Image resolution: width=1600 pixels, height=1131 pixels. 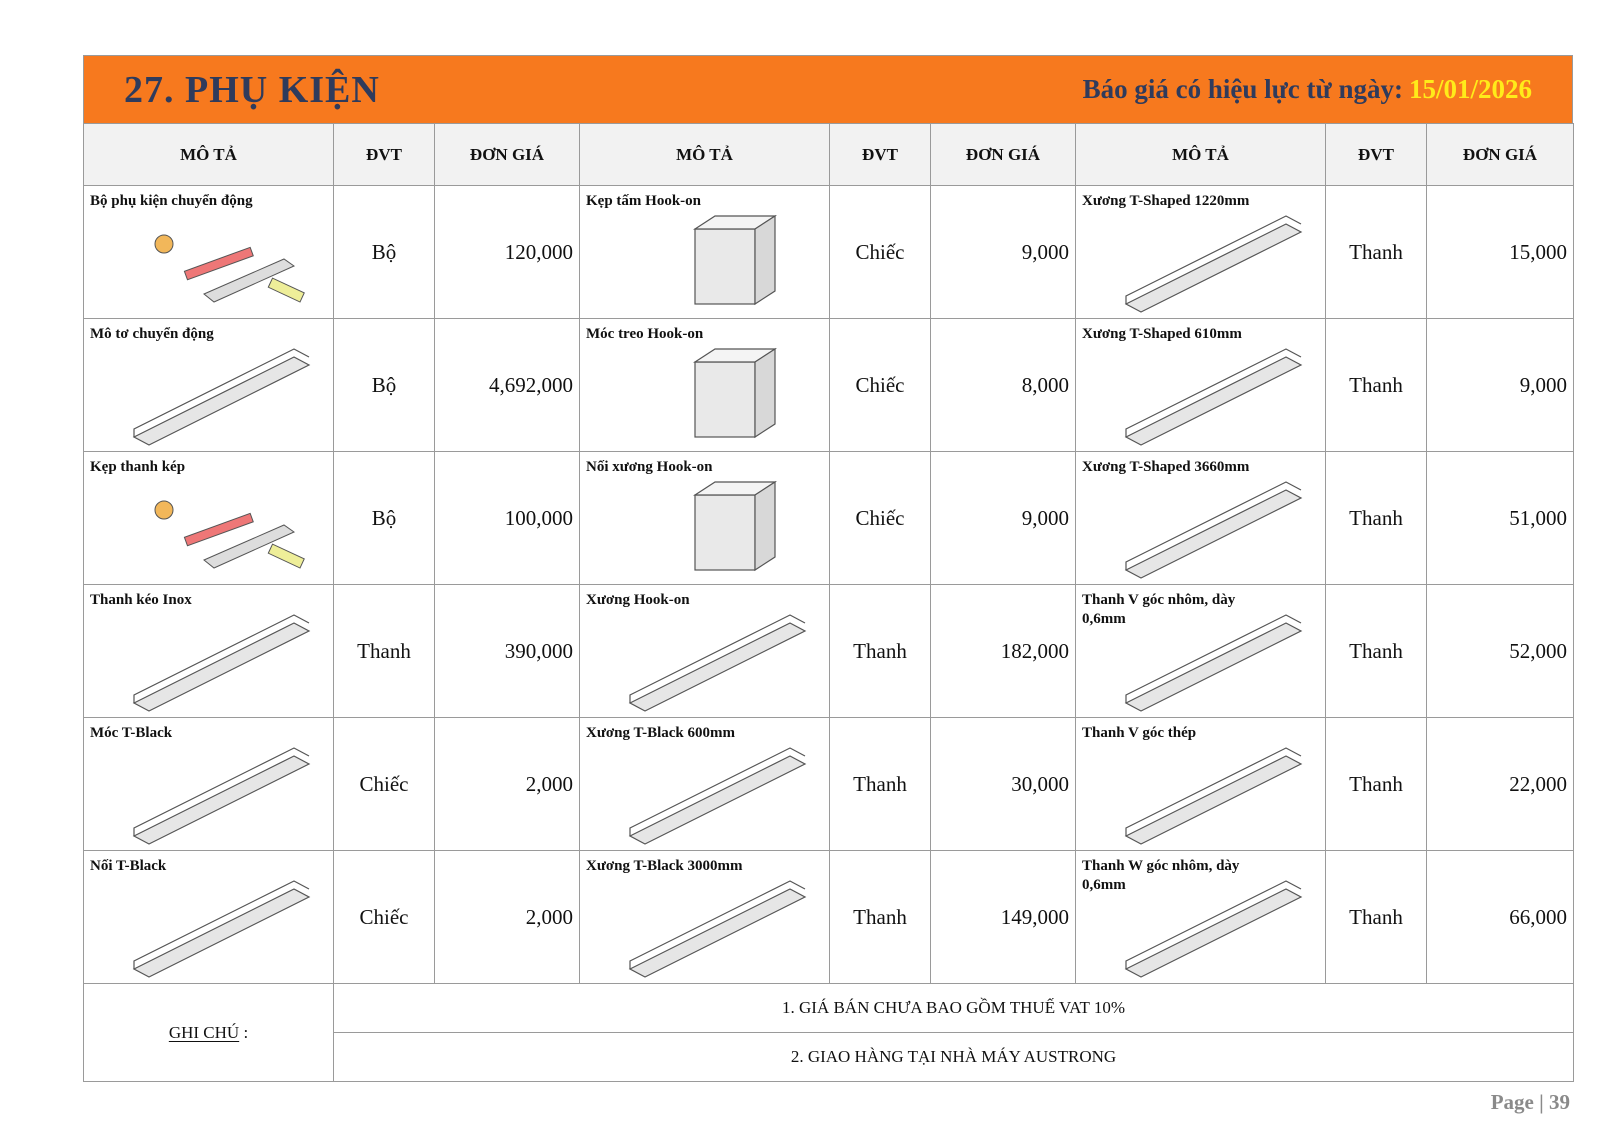 What do you see at coordinates (953, 1057) in the screenshot?
I see `note-item: 2. GIAO HÀNG TẠI NHÀ MÁY AUSTRONG` at bounding box center [953, 1057].